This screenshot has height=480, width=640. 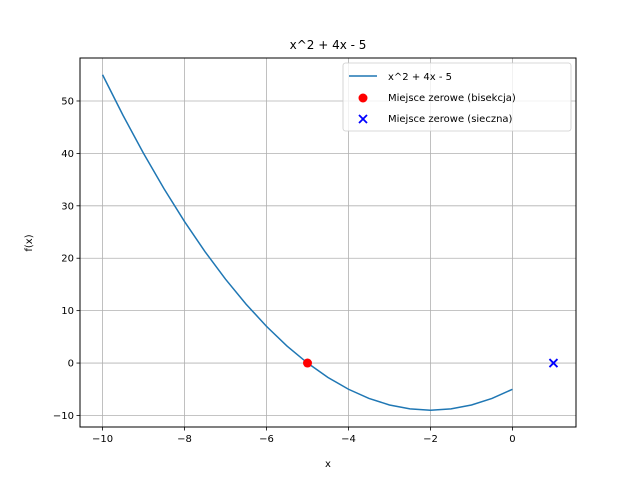 What do you see at coordinates (29, 242) in the screenshot?
I see `y-axis-label: f(x)` at bounding box center [29, 242].